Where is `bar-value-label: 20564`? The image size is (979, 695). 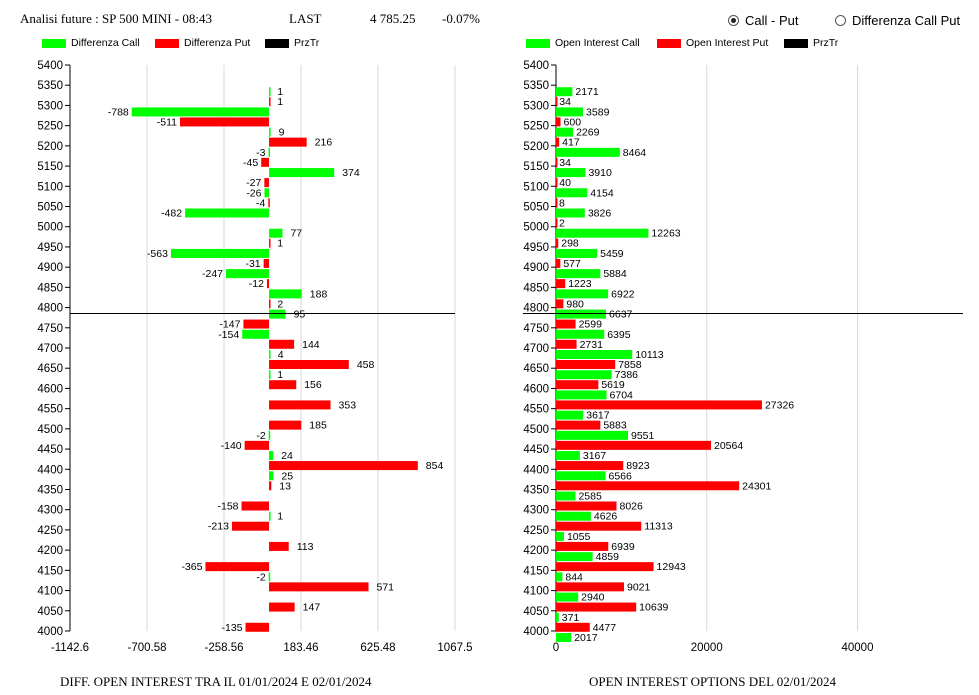 bar-value-label: 20564 is located at coordinates (728, 446).